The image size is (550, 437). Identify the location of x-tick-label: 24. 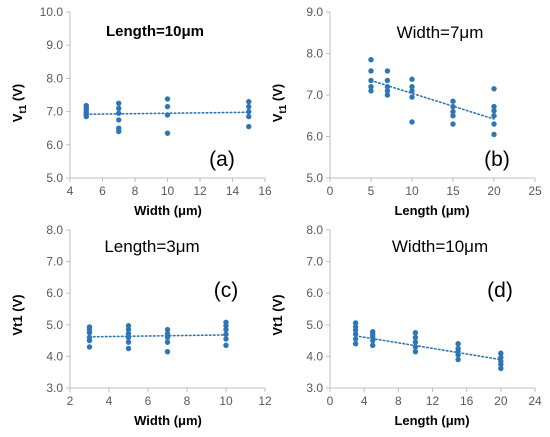
(535, 401).